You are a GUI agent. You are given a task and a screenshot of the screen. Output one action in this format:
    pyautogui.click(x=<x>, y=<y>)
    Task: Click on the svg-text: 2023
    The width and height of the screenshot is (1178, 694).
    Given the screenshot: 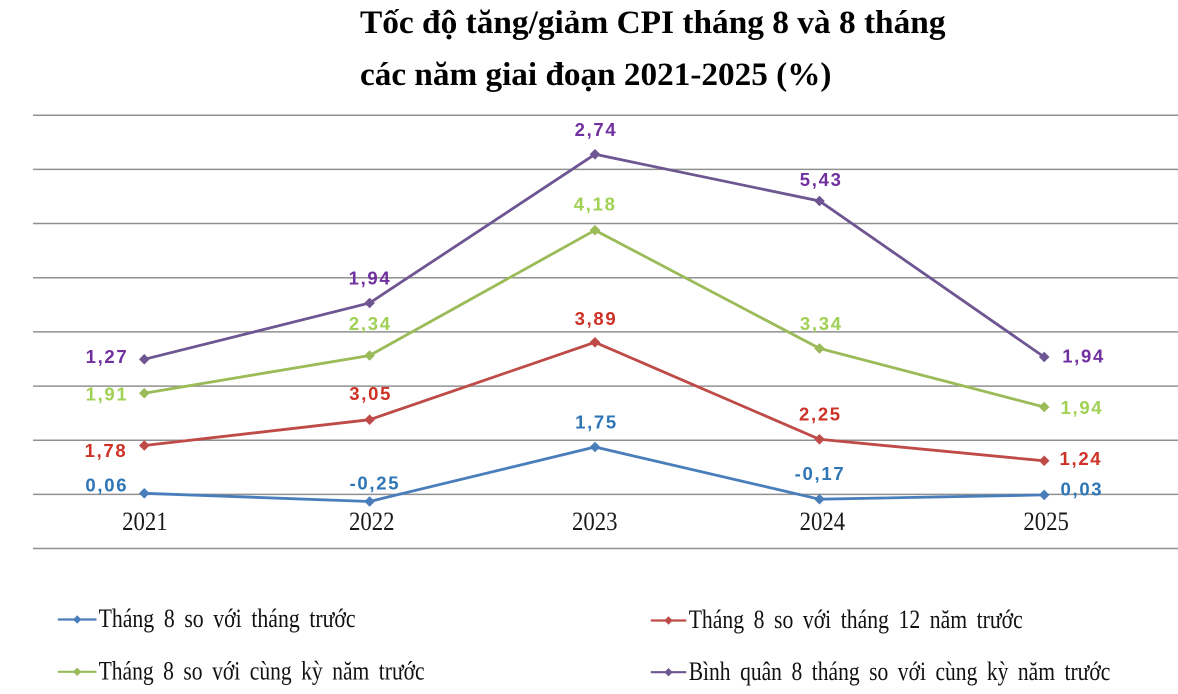 What is the action you would take?
    pyautogui.click(x=595, y=521)
    